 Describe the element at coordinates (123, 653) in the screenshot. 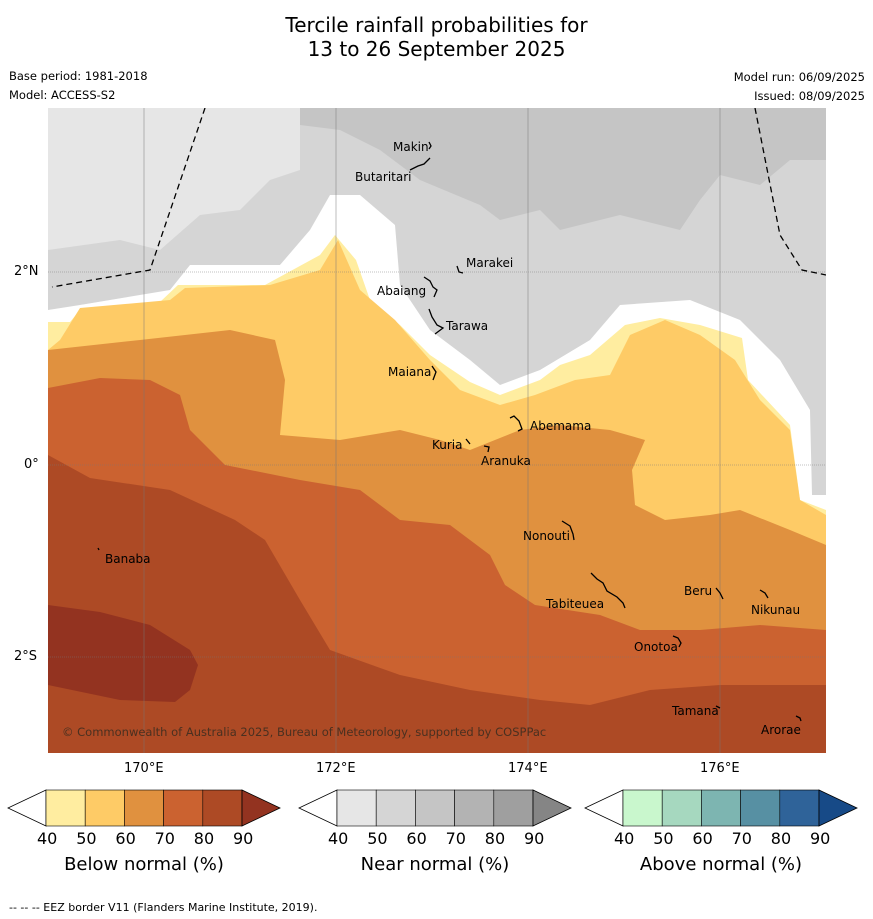

I see `below-normal-90-region` at that location.